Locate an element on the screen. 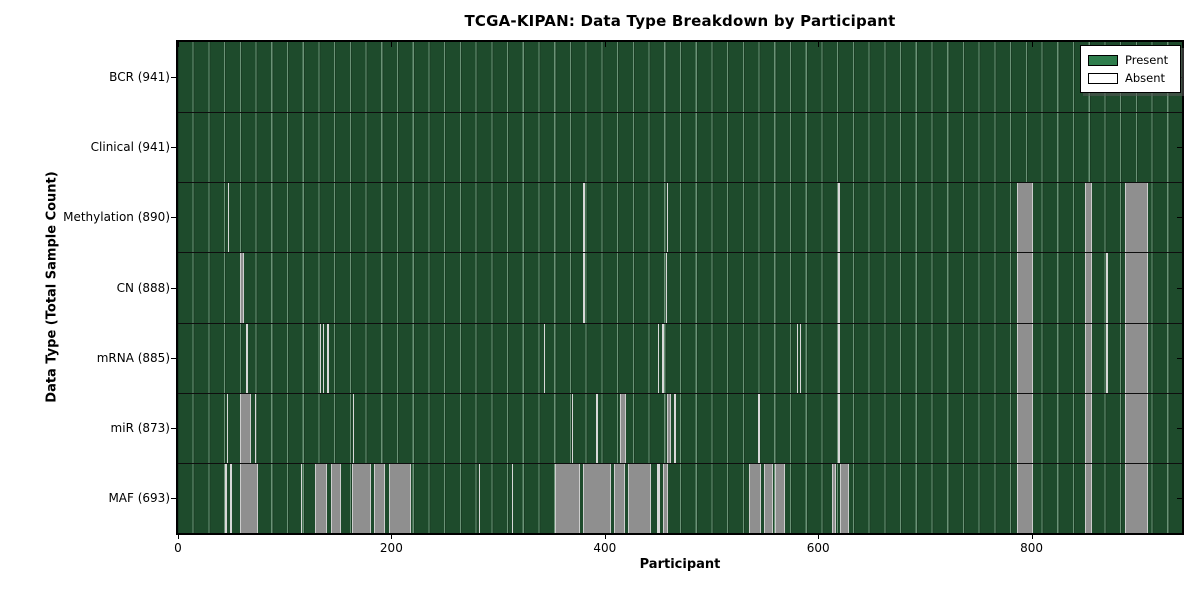 The height and width of the screenshot is (600, 1200). x-tick-label-0: 0 is located at coordinates (178, 548).